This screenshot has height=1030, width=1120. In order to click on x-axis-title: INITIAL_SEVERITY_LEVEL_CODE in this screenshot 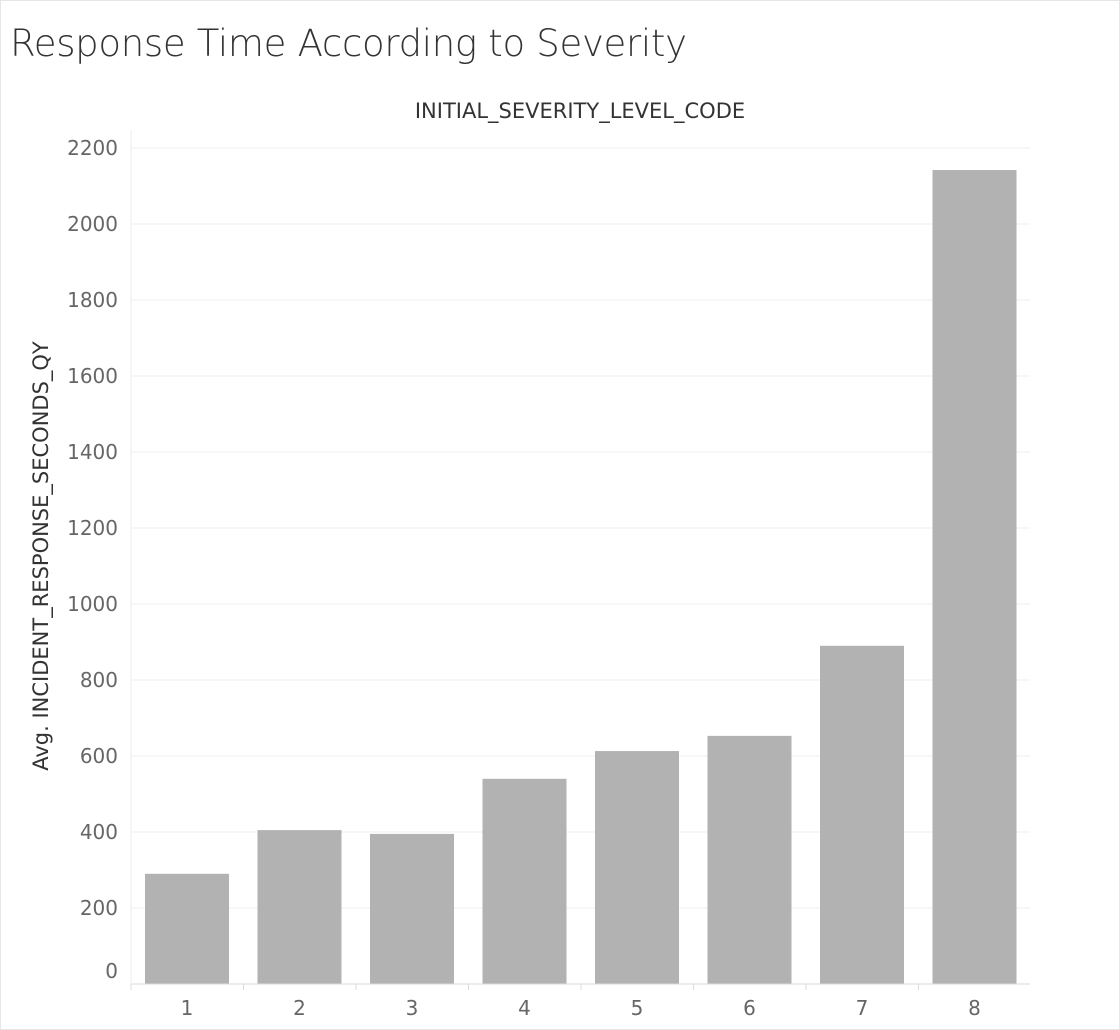, I will do `click(580, 111)`.